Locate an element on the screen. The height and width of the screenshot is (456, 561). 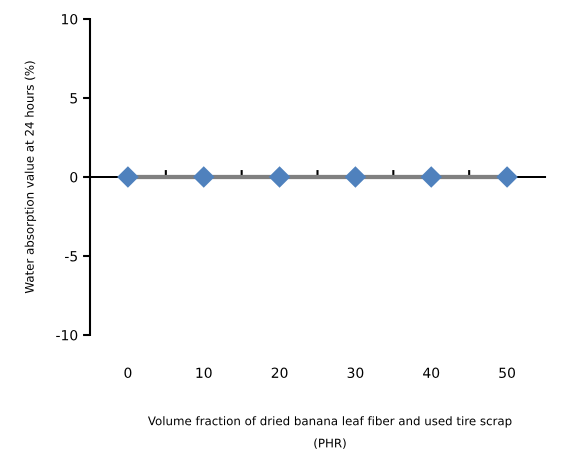
y-tick-label: -5 is located at coordinates (71, 256).